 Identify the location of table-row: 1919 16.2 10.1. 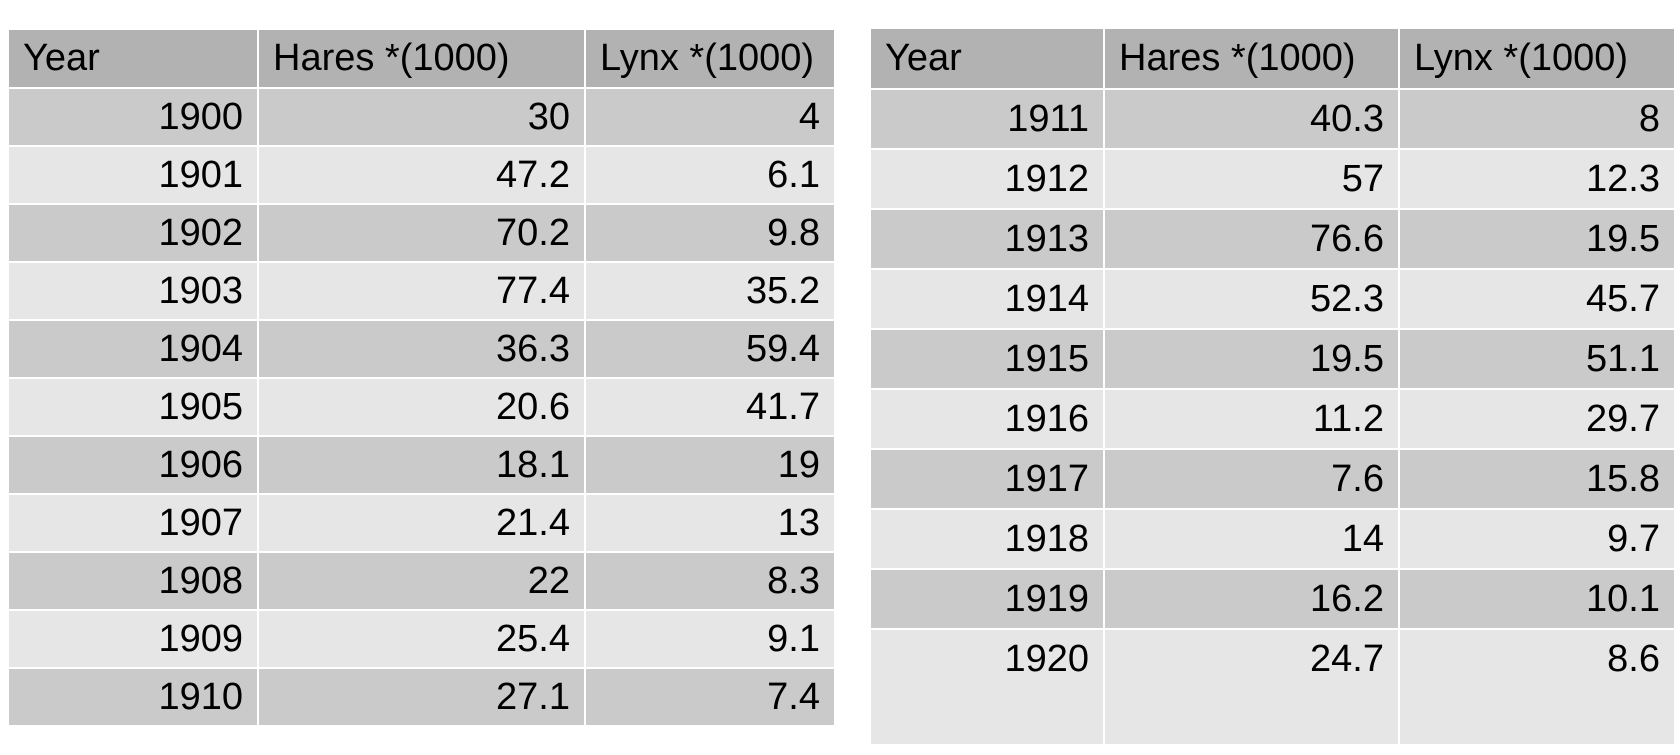
(1272, 599).